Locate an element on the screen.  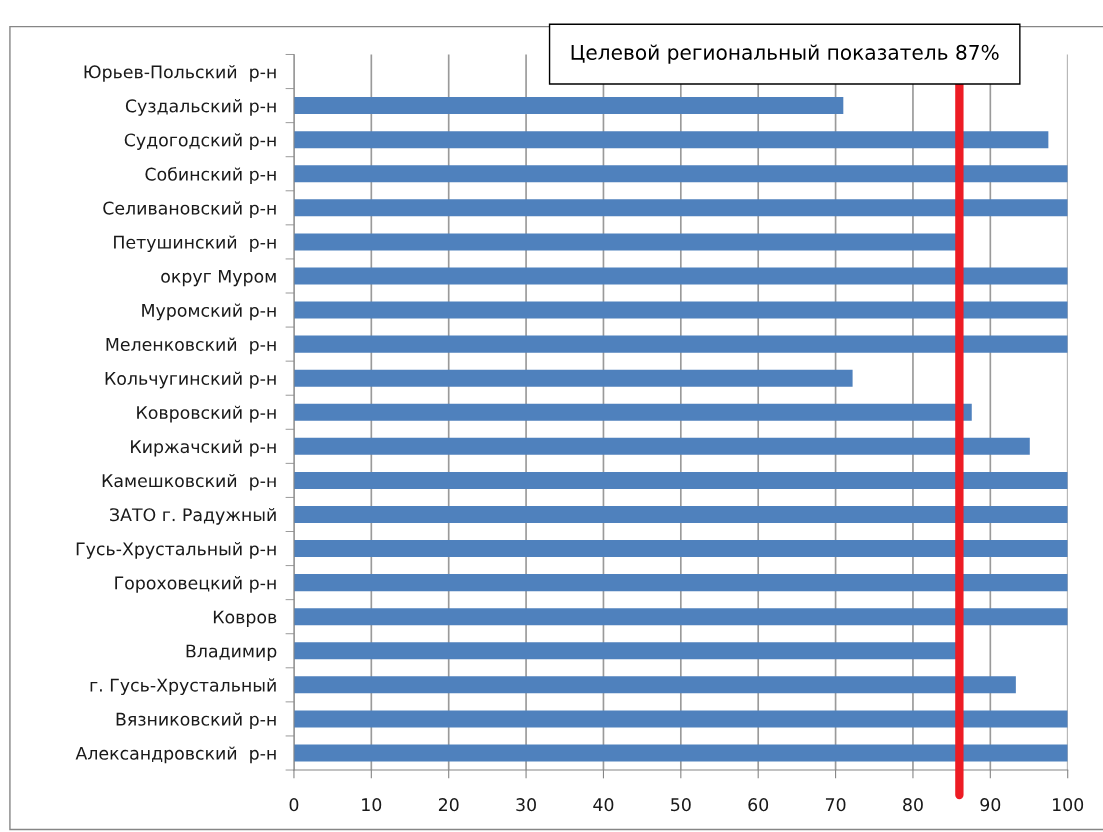
y-tick-label: Кольчугинский р-н is located at coordinates (190, 380).